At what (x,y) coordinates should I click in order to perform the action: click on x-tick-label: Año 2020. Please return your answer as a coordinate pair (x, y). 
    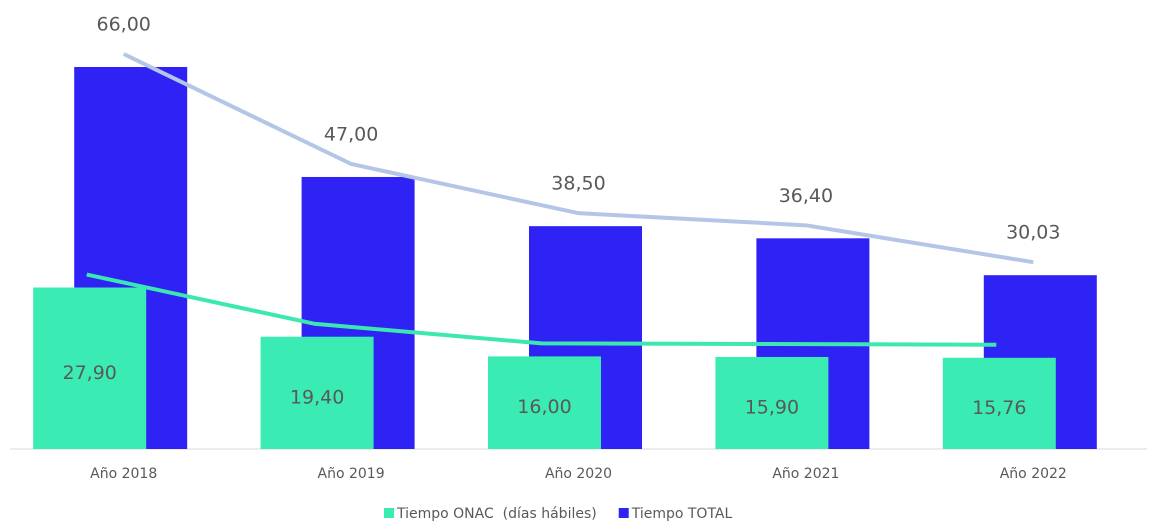
    Looking at the image, I should click on (578, 474).